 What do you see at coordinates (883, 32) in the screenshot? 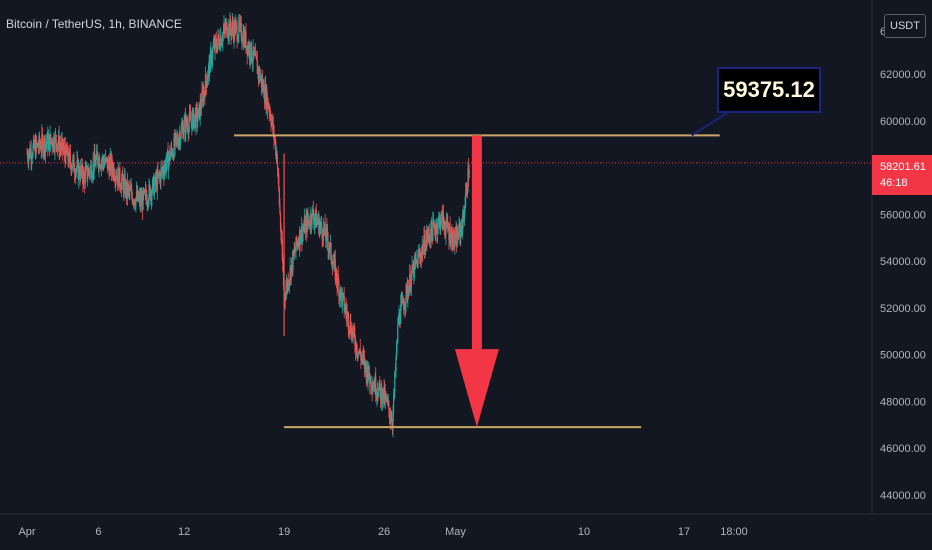
I see `price-axis-top-partial-label: 6` at bounding box center [883, 32].